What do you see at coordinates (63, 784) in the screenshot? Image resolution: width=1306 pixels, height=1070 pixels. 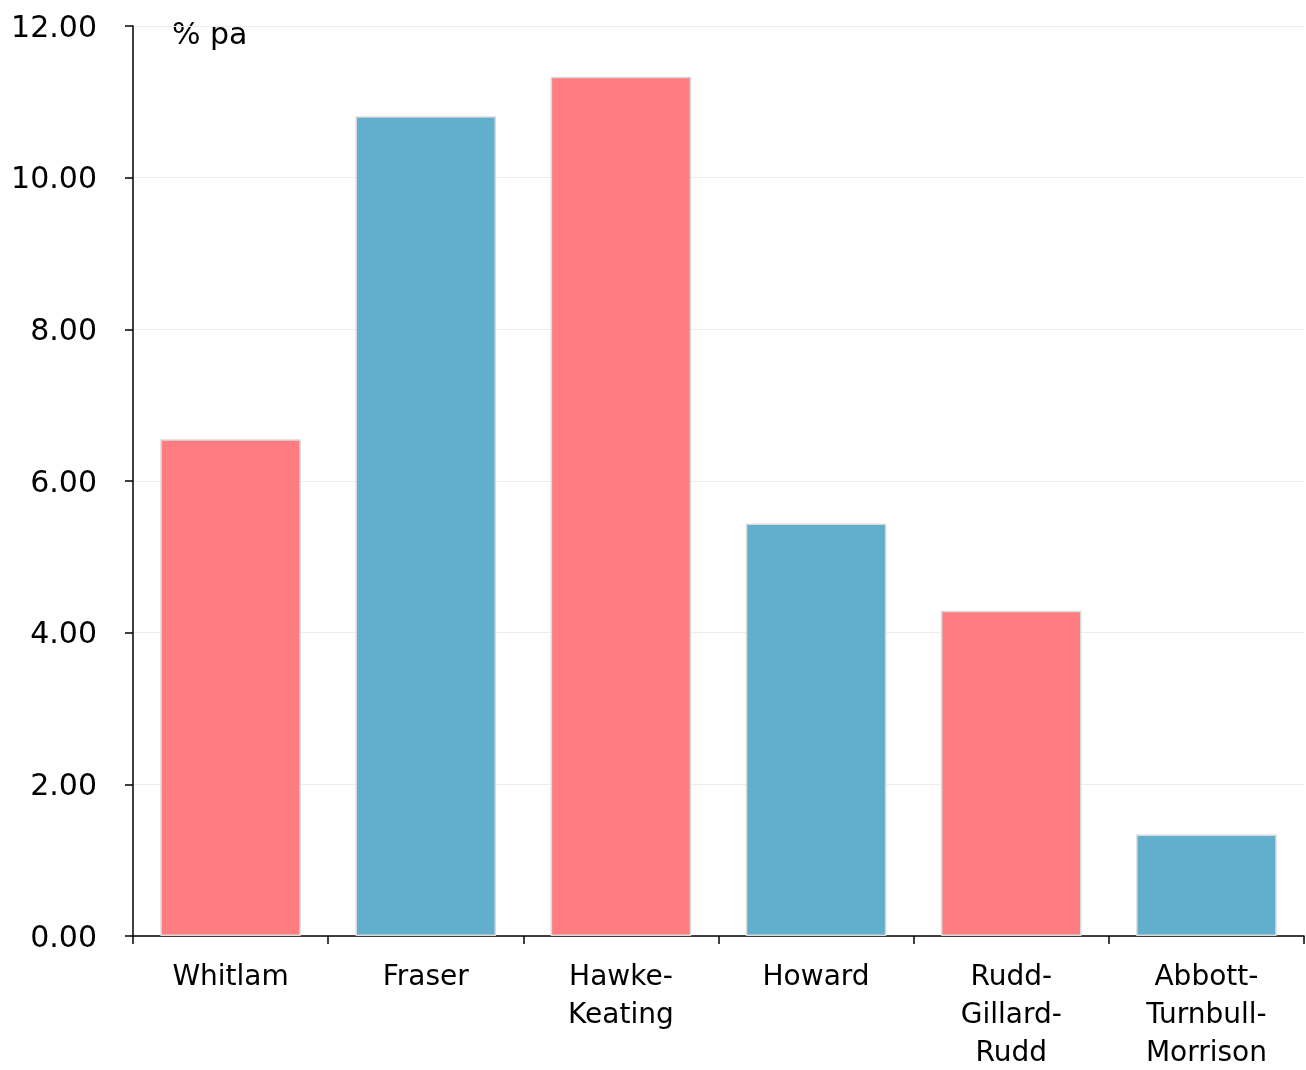 I see `y-tick-label: 2.00` at bounding box center [63, 784].